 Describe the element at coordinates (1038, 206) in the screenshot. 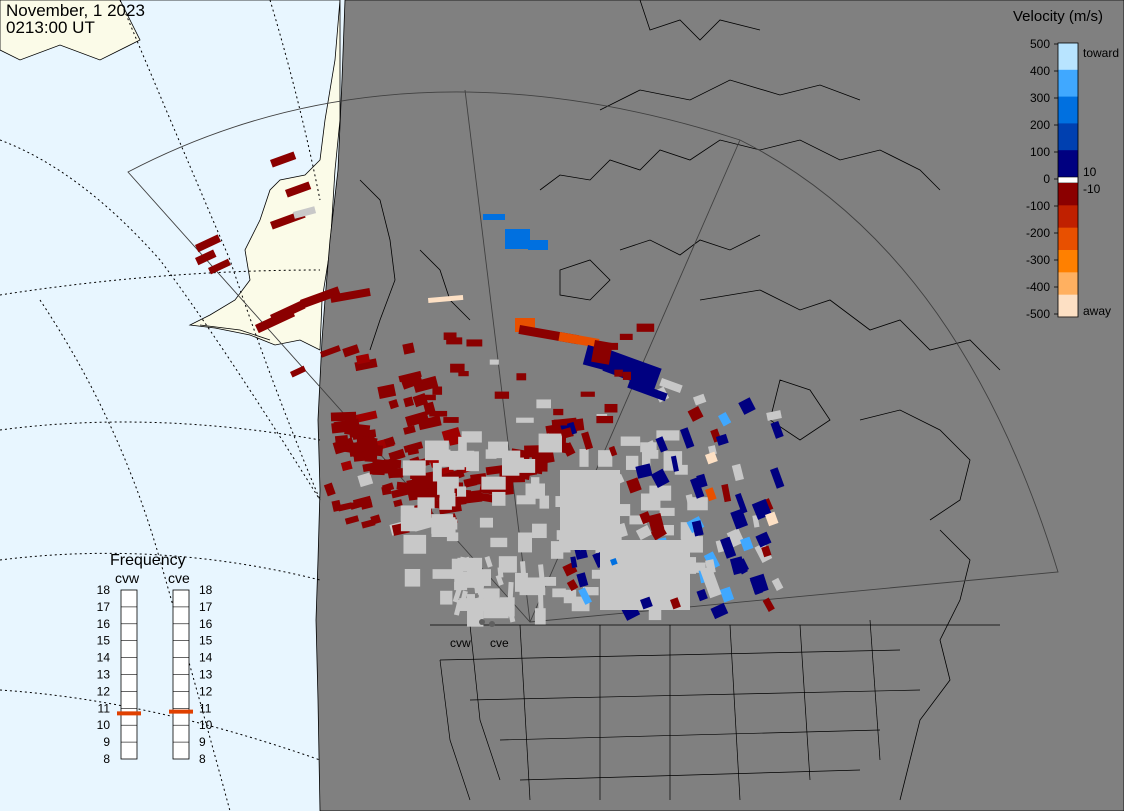

I see `colorbar-tick-label: -100` at that location.